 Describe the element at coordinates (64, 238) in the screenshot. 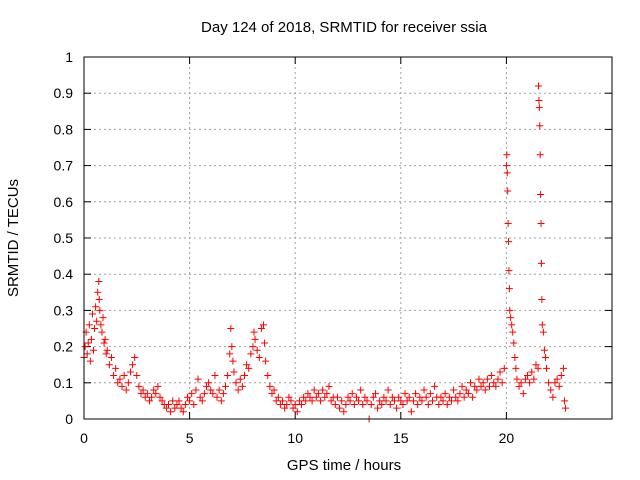

I see `y-tick-labels: 0 0.1 0.2 0.3 0.4 0.5 0.6 0.7 0.8 0.9 1` at that location.